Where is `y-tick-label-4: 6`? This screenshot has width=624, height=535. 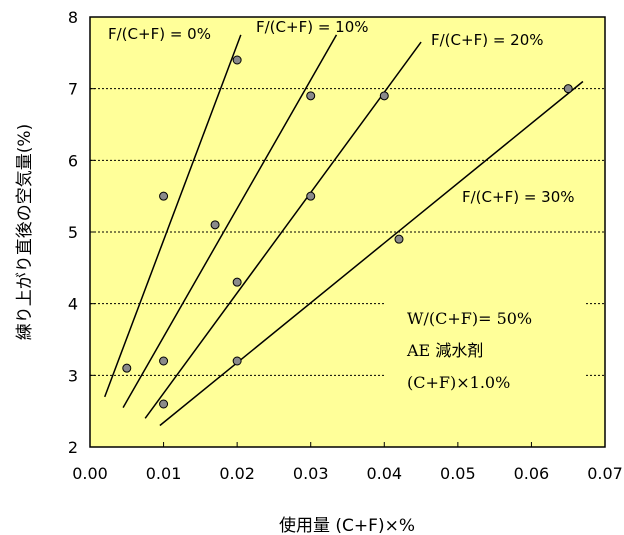 y-tick-label-4: 6 is located at coordinates (73, 160).